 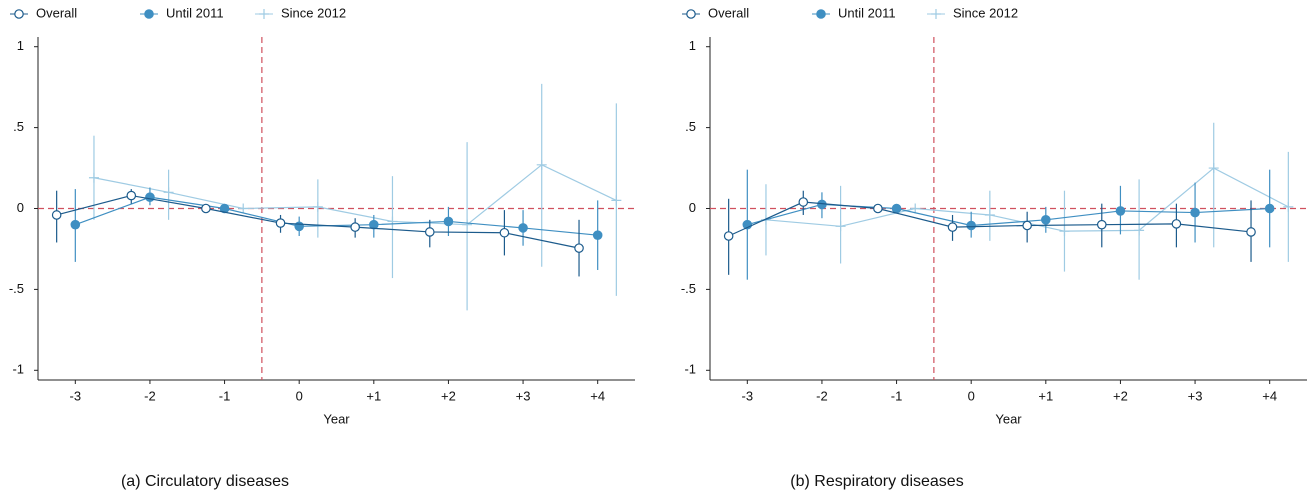 What do you see at coordinates (205, 481) in the screenshot?
I see `caption: (a) Circulatory diseases` at bounding box center [205, 481].